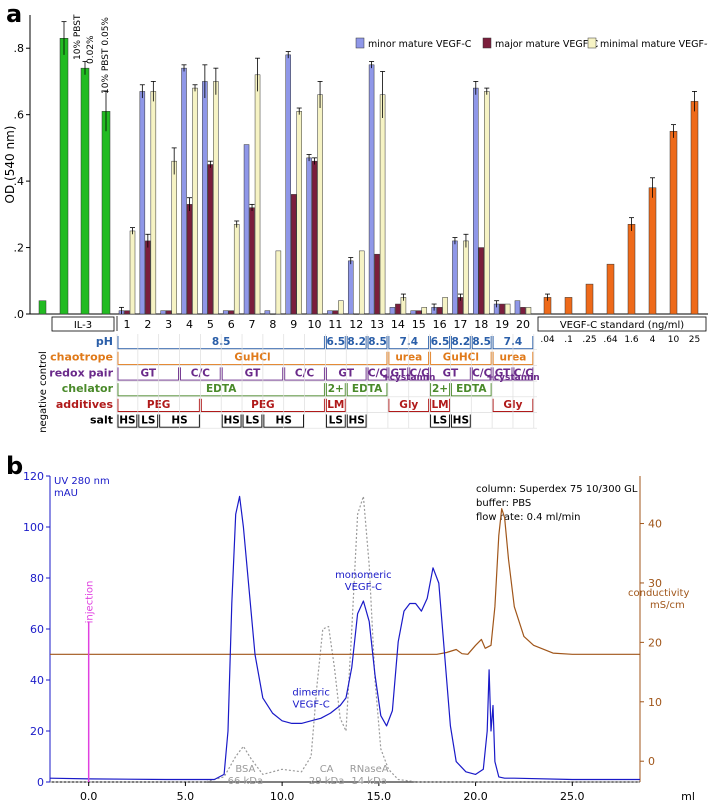 This screenshot has height=806, width=708. I want to click on condition-label: 14, so click(398, 324).